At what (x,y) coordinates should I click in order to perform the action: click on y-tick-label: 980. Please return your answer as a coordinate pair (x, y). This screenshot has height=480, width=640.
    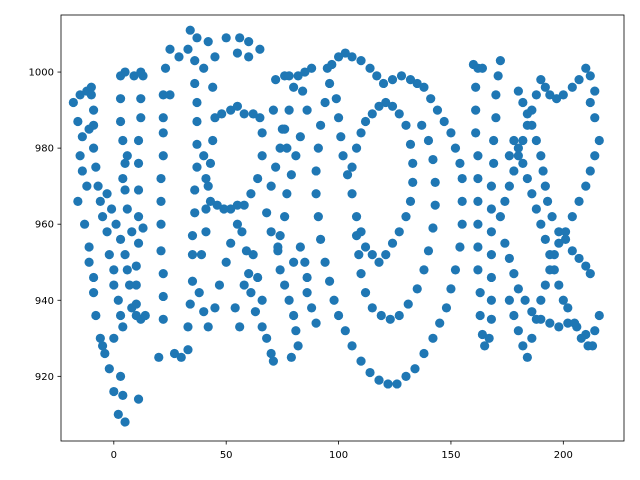
    Looking at the image, I should click on (44, 149).